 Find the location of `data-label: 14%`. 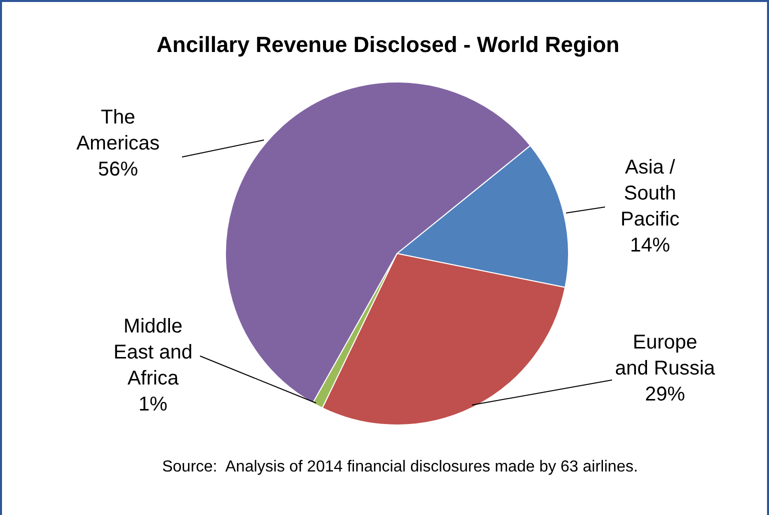

data-label: 14% is located at coordinates (650, 245).